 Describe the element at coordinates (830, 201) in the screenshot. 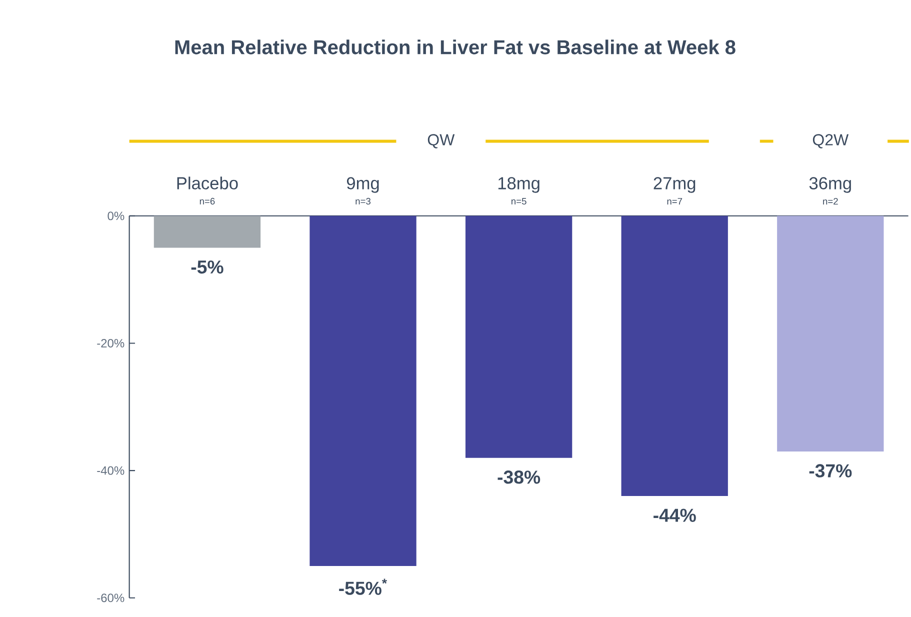

I see `text: n=2` at that location.